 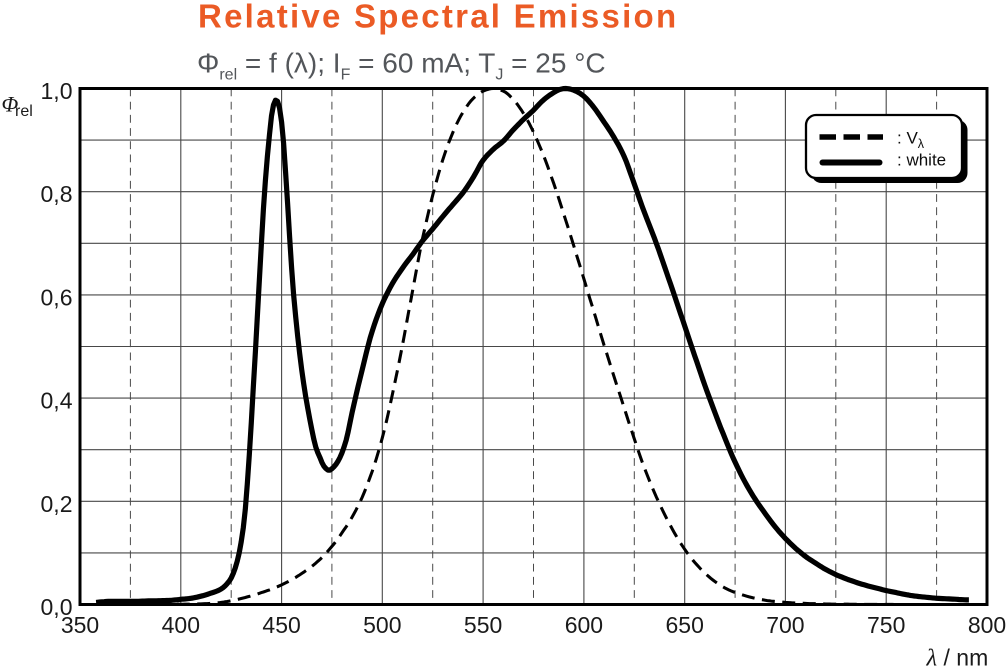 I want to click on svg-text:: white: : white, so click(x=921, y=160).